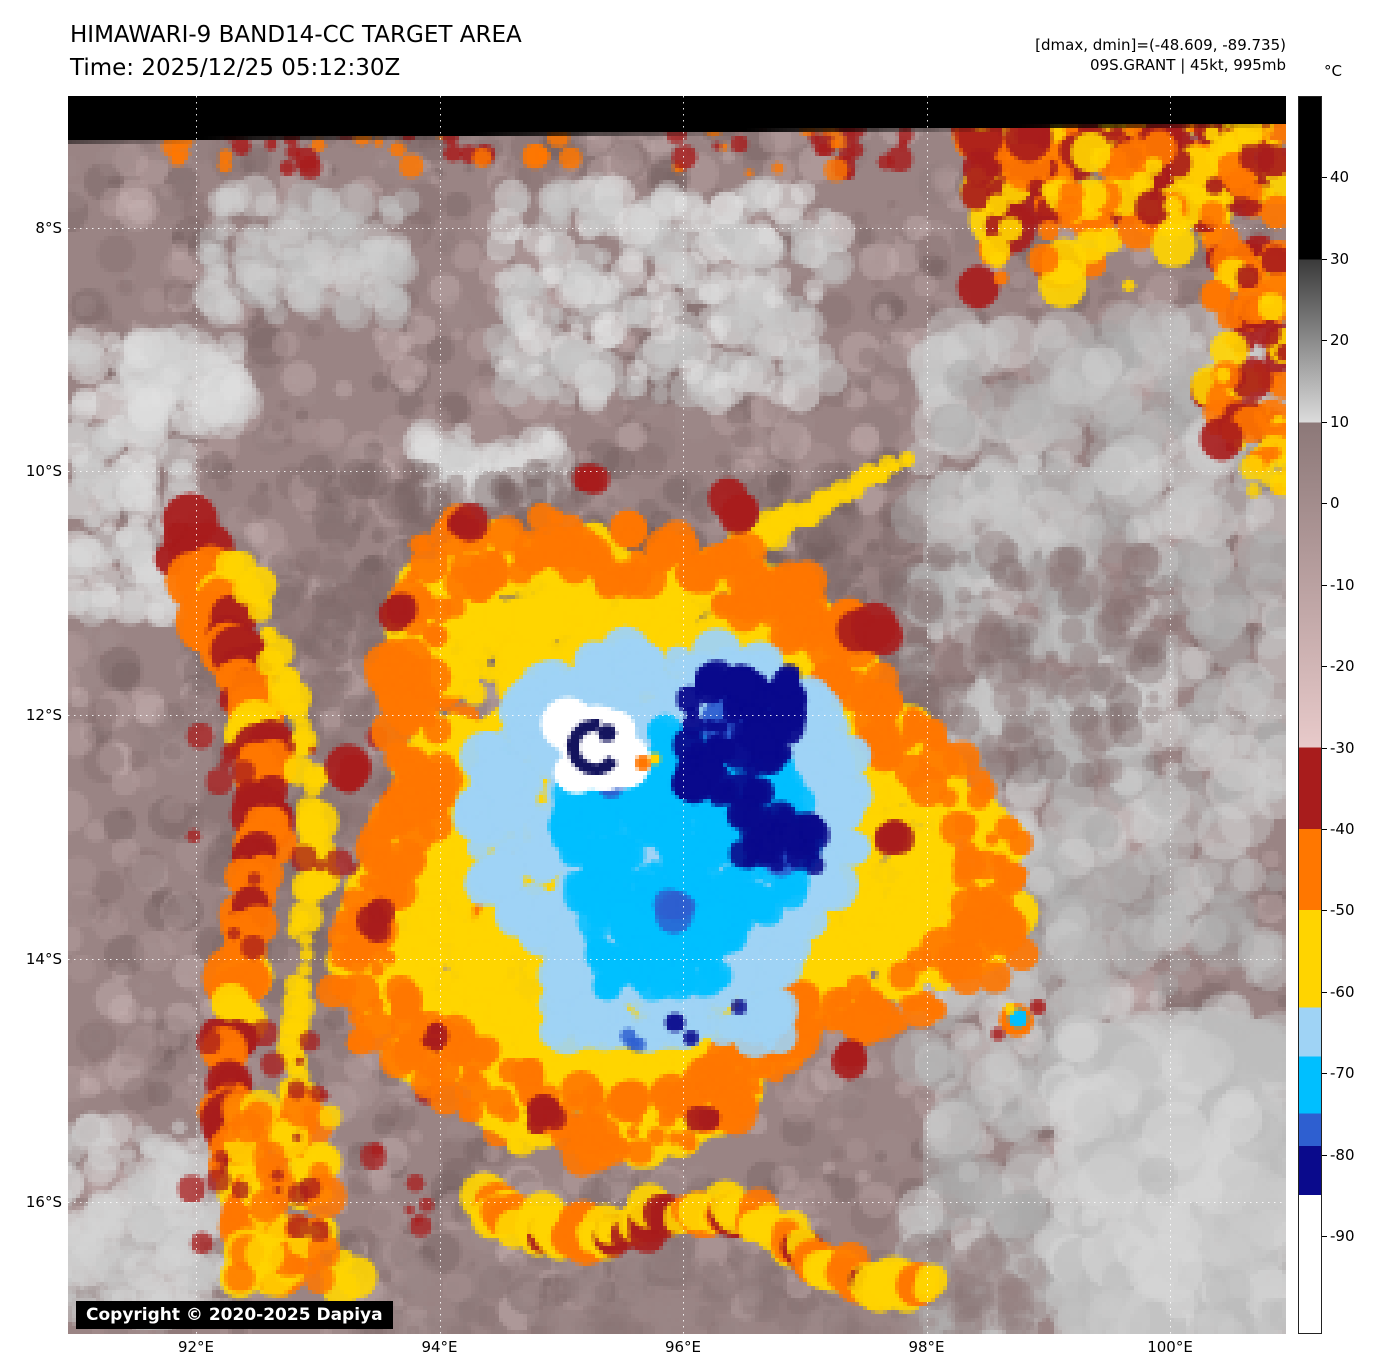  Describe the element at coordinates (1359, 715) in the screenshot. I see `colorbar-ticks: 40 30 20 10 0 -10 -20 -30 -40 -50 -60 -70 -80 -90` at that location.